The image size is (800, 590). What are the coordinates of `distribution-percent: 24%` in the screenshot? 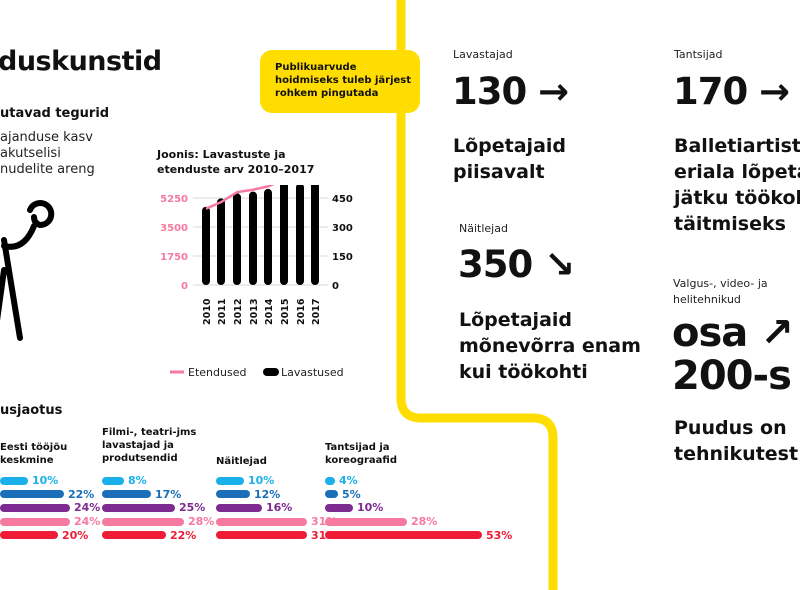 It's located at (87, 522).